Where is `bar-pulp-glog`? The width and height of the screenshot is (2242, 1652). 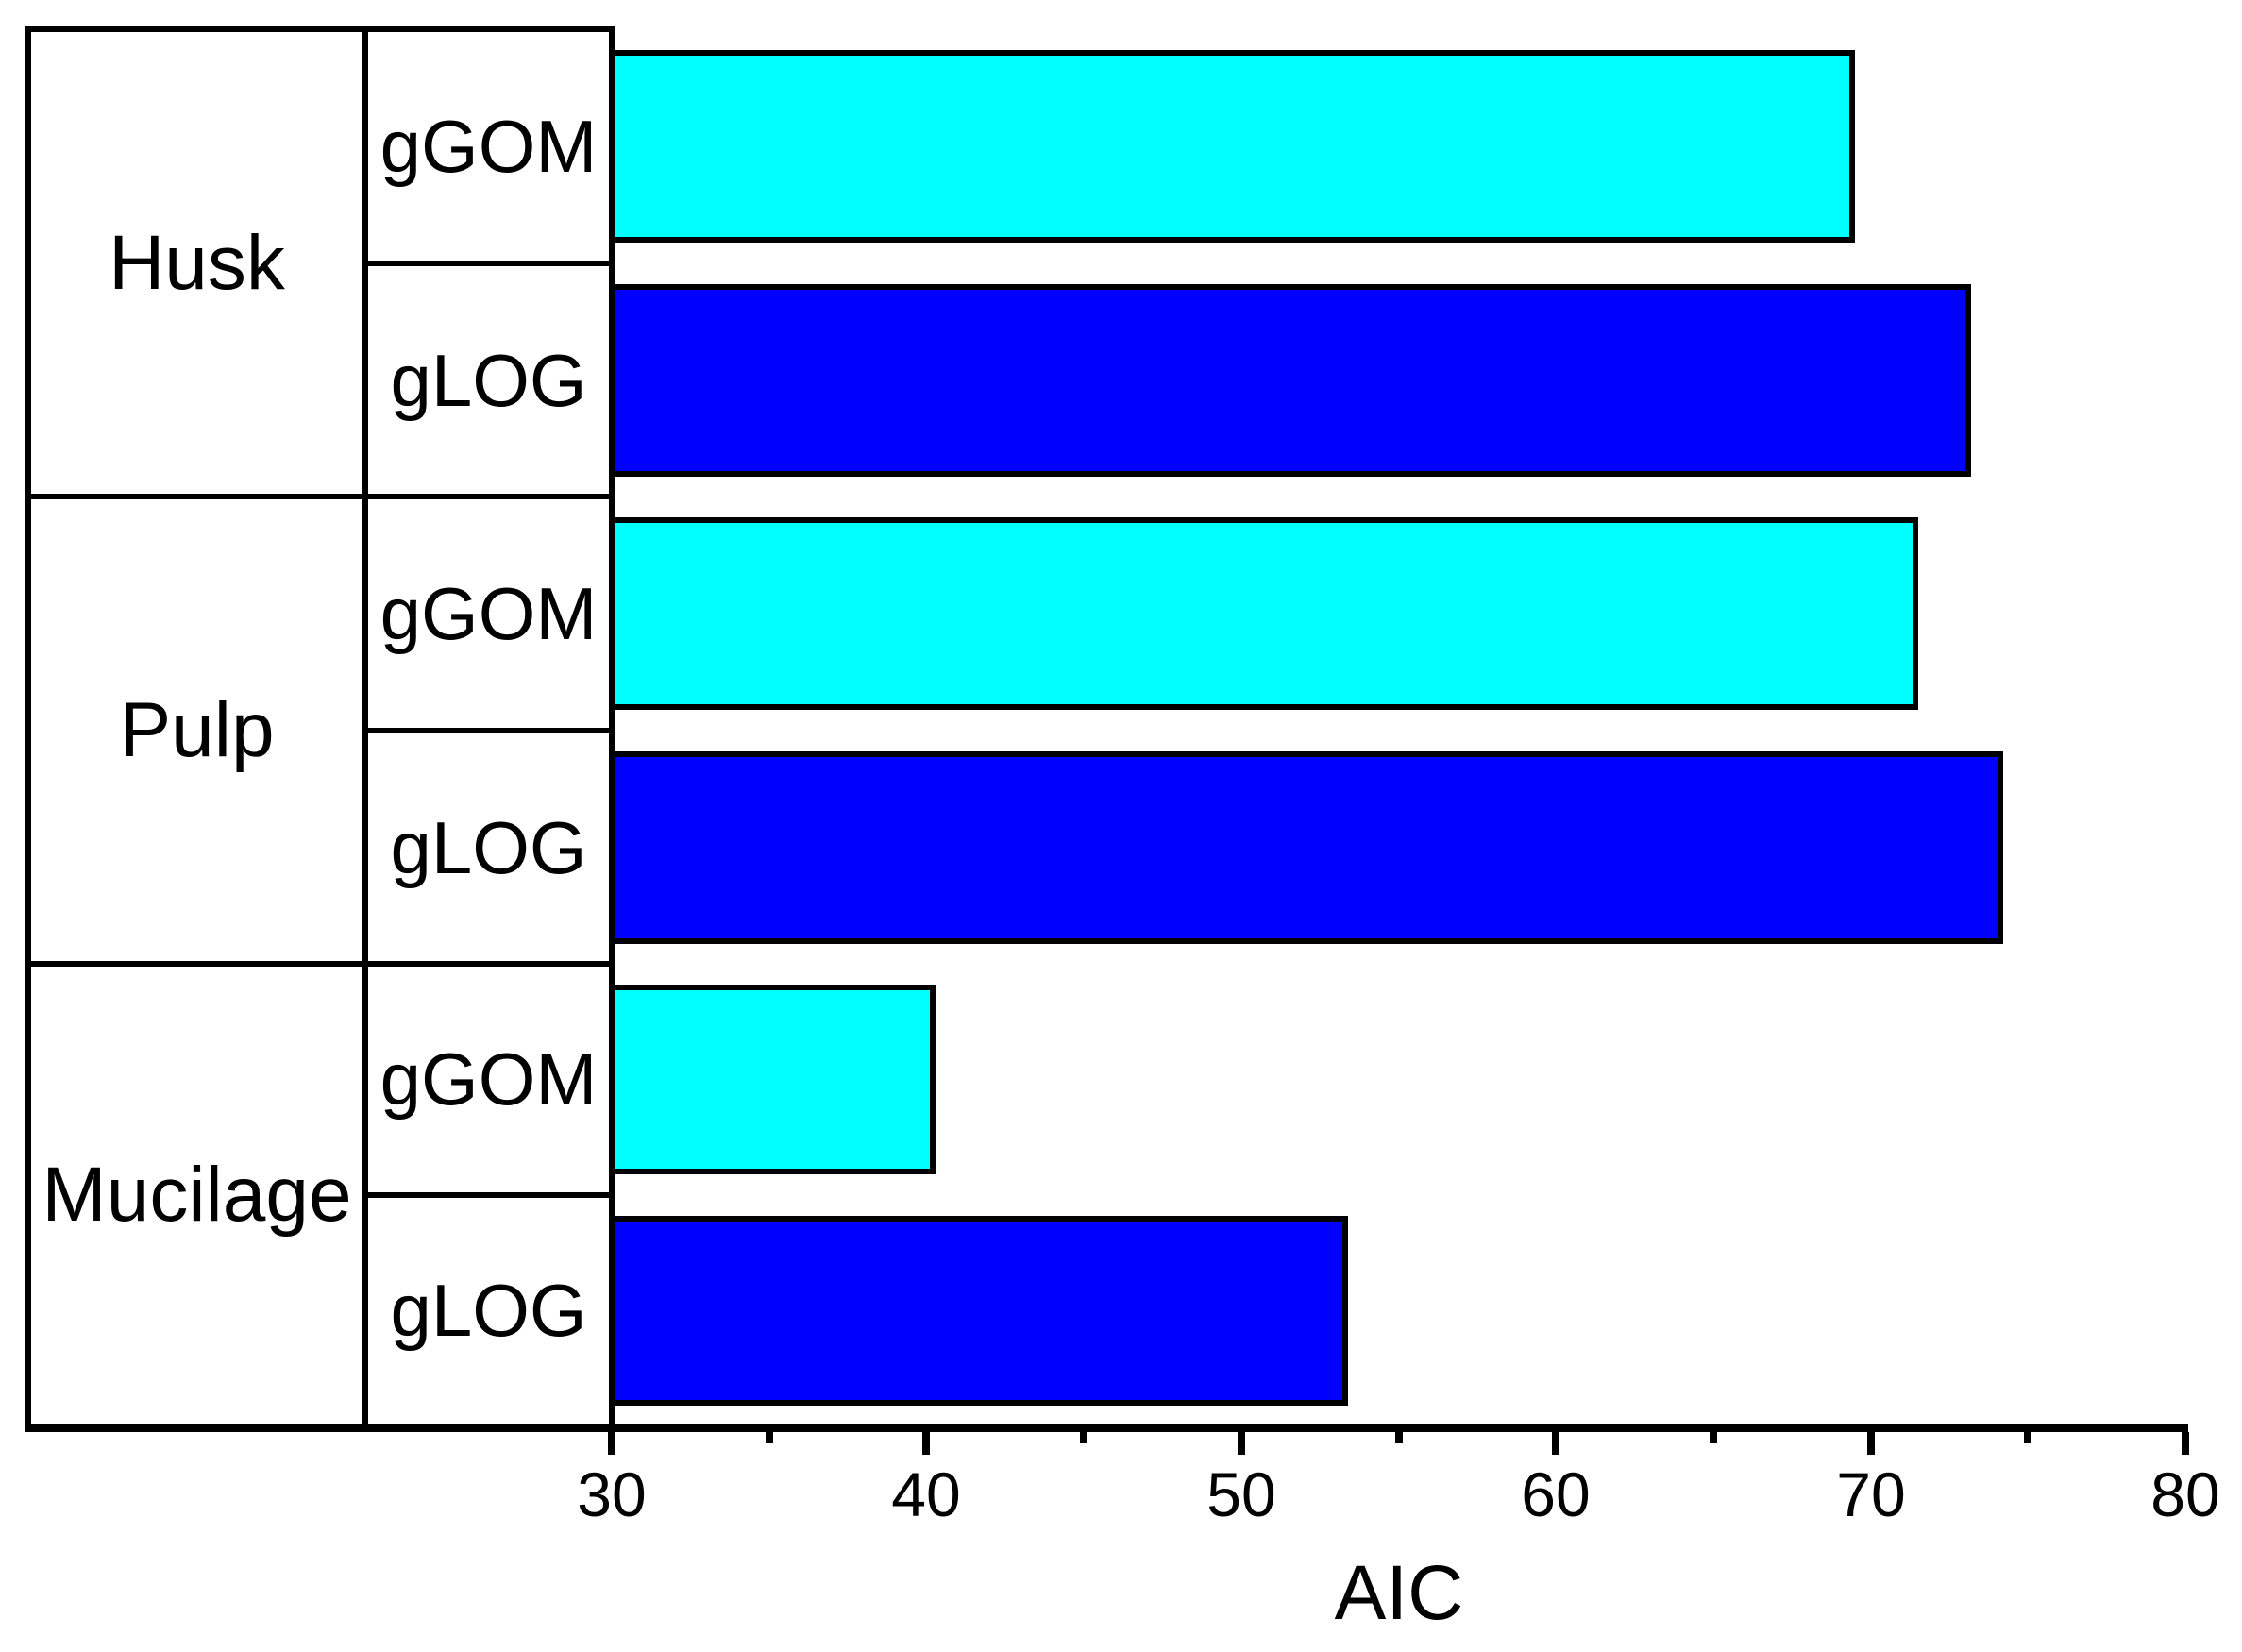
bar-pulp-glog is located at coordinates (1306, 847).